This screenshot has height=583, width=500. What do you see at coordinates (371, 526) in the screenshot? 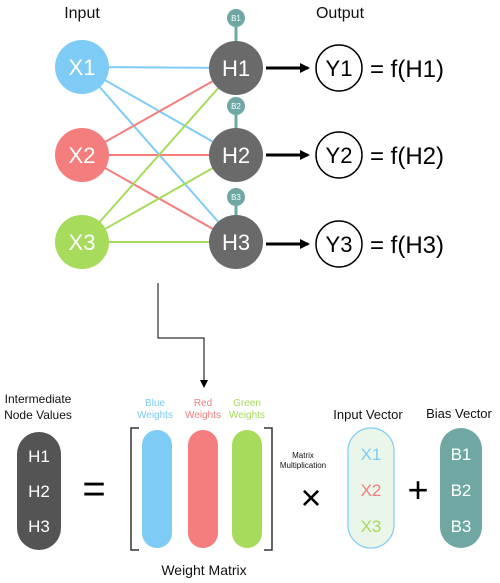
I see `input-vector-x3: X3` at bounding box center [371, 526].